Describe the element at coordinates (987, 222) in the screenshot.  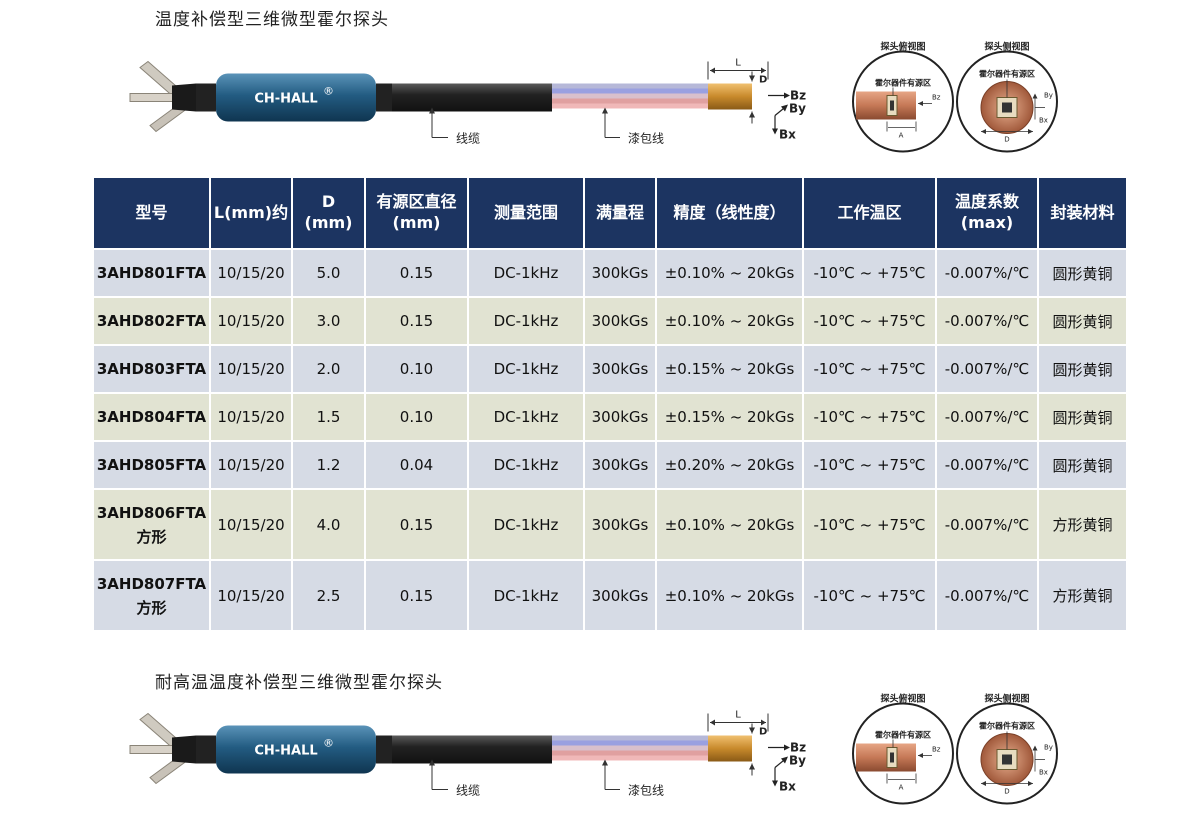
I see `column-header-line2: (max)` at that location.